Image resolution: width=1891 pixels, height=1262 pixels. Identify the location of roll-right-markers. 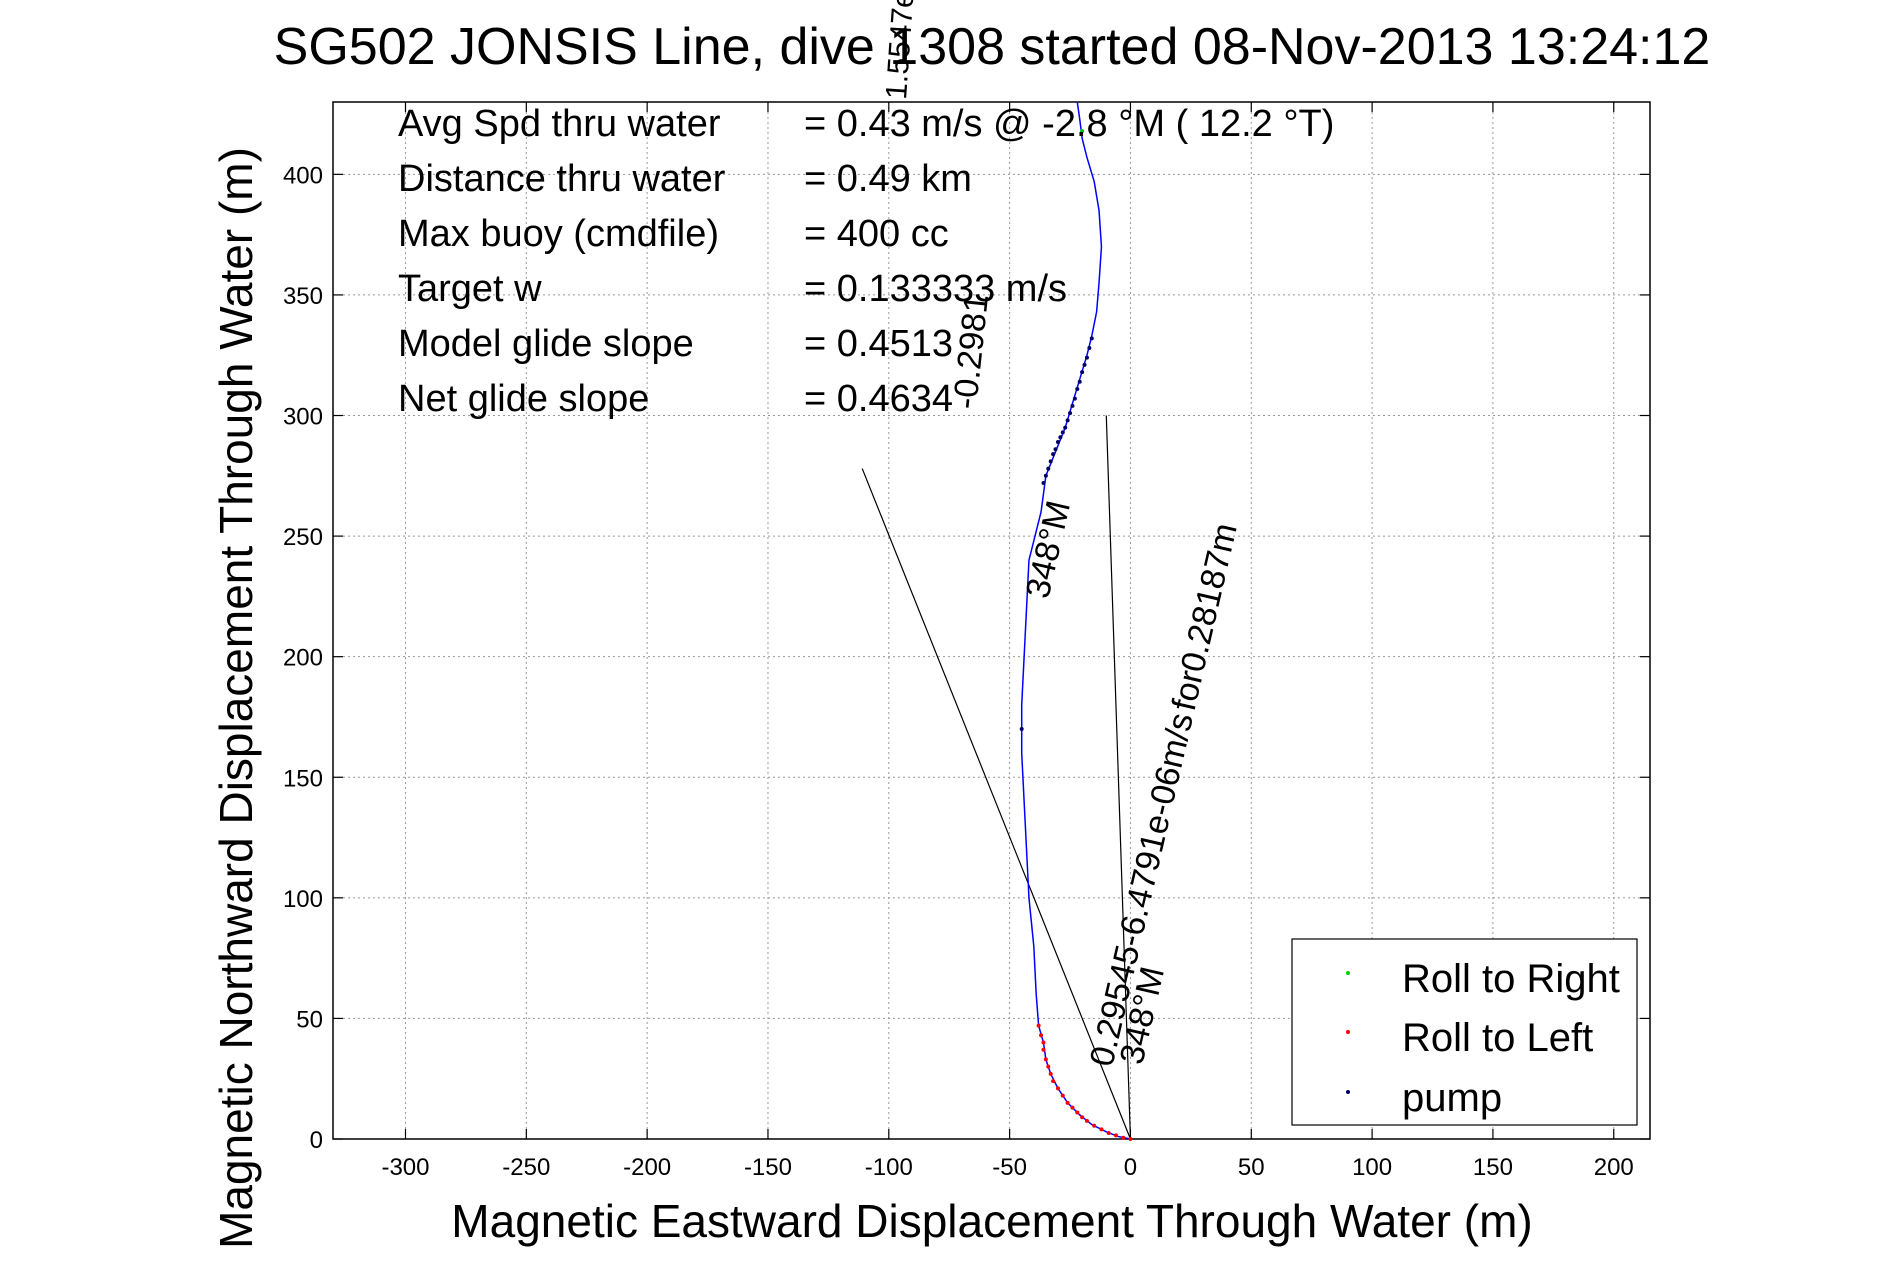
(1082, 130).